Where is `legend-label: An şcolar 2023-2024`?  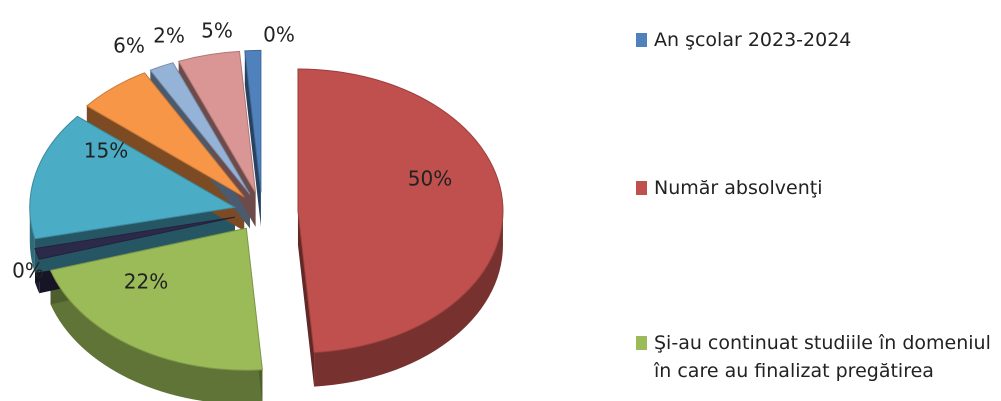
legend-label: An şcolar 2023-2024 is located at coordinates (753, 40).